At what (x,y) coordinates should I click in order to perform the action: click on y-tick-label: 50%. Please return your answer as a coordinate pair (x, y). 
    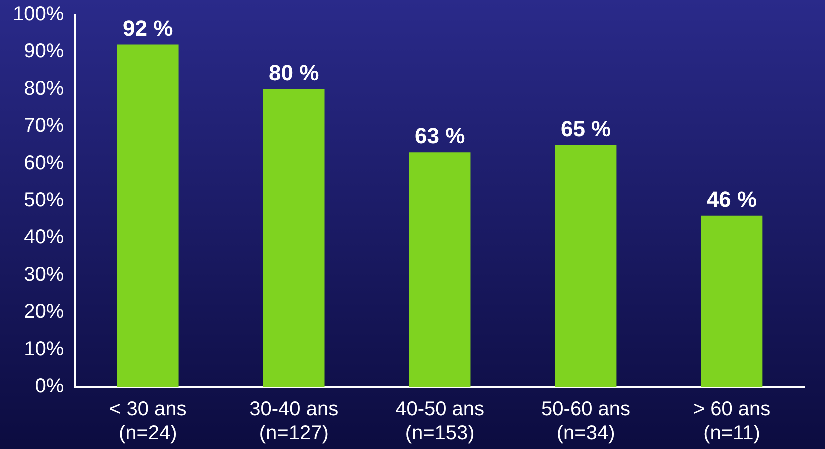
    Looking at the image, I should click on (44, 201).